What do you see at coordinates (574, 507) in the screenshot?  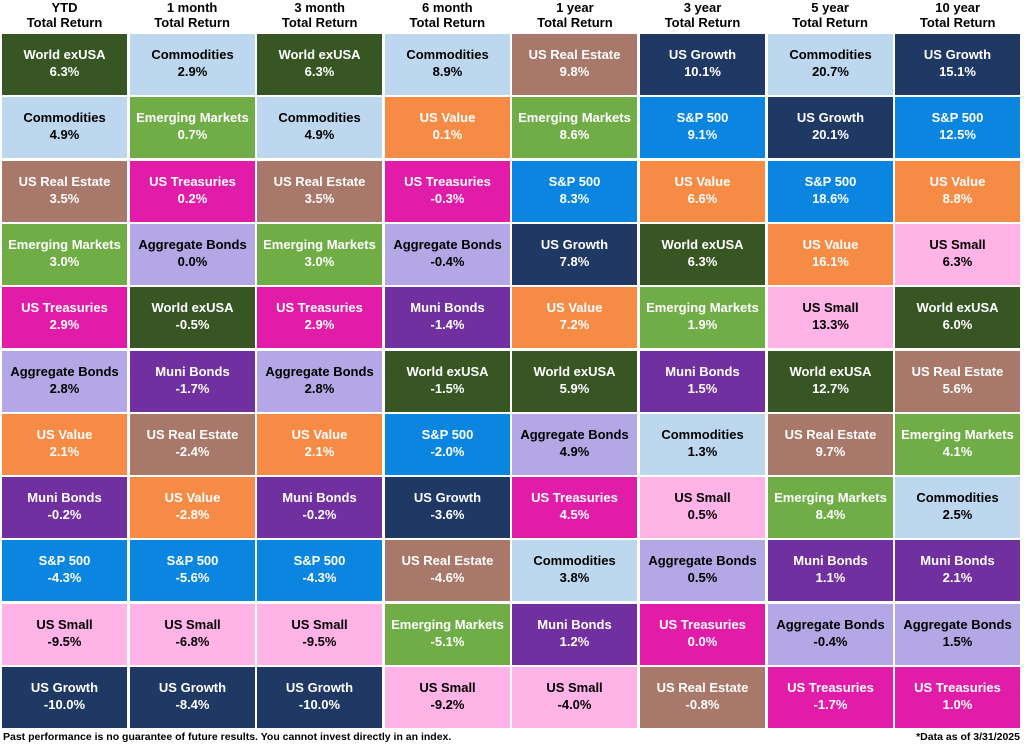 I see `return-cell-us-treasuries: US Treasuries 4.5%` at bounding box center [574, 507].